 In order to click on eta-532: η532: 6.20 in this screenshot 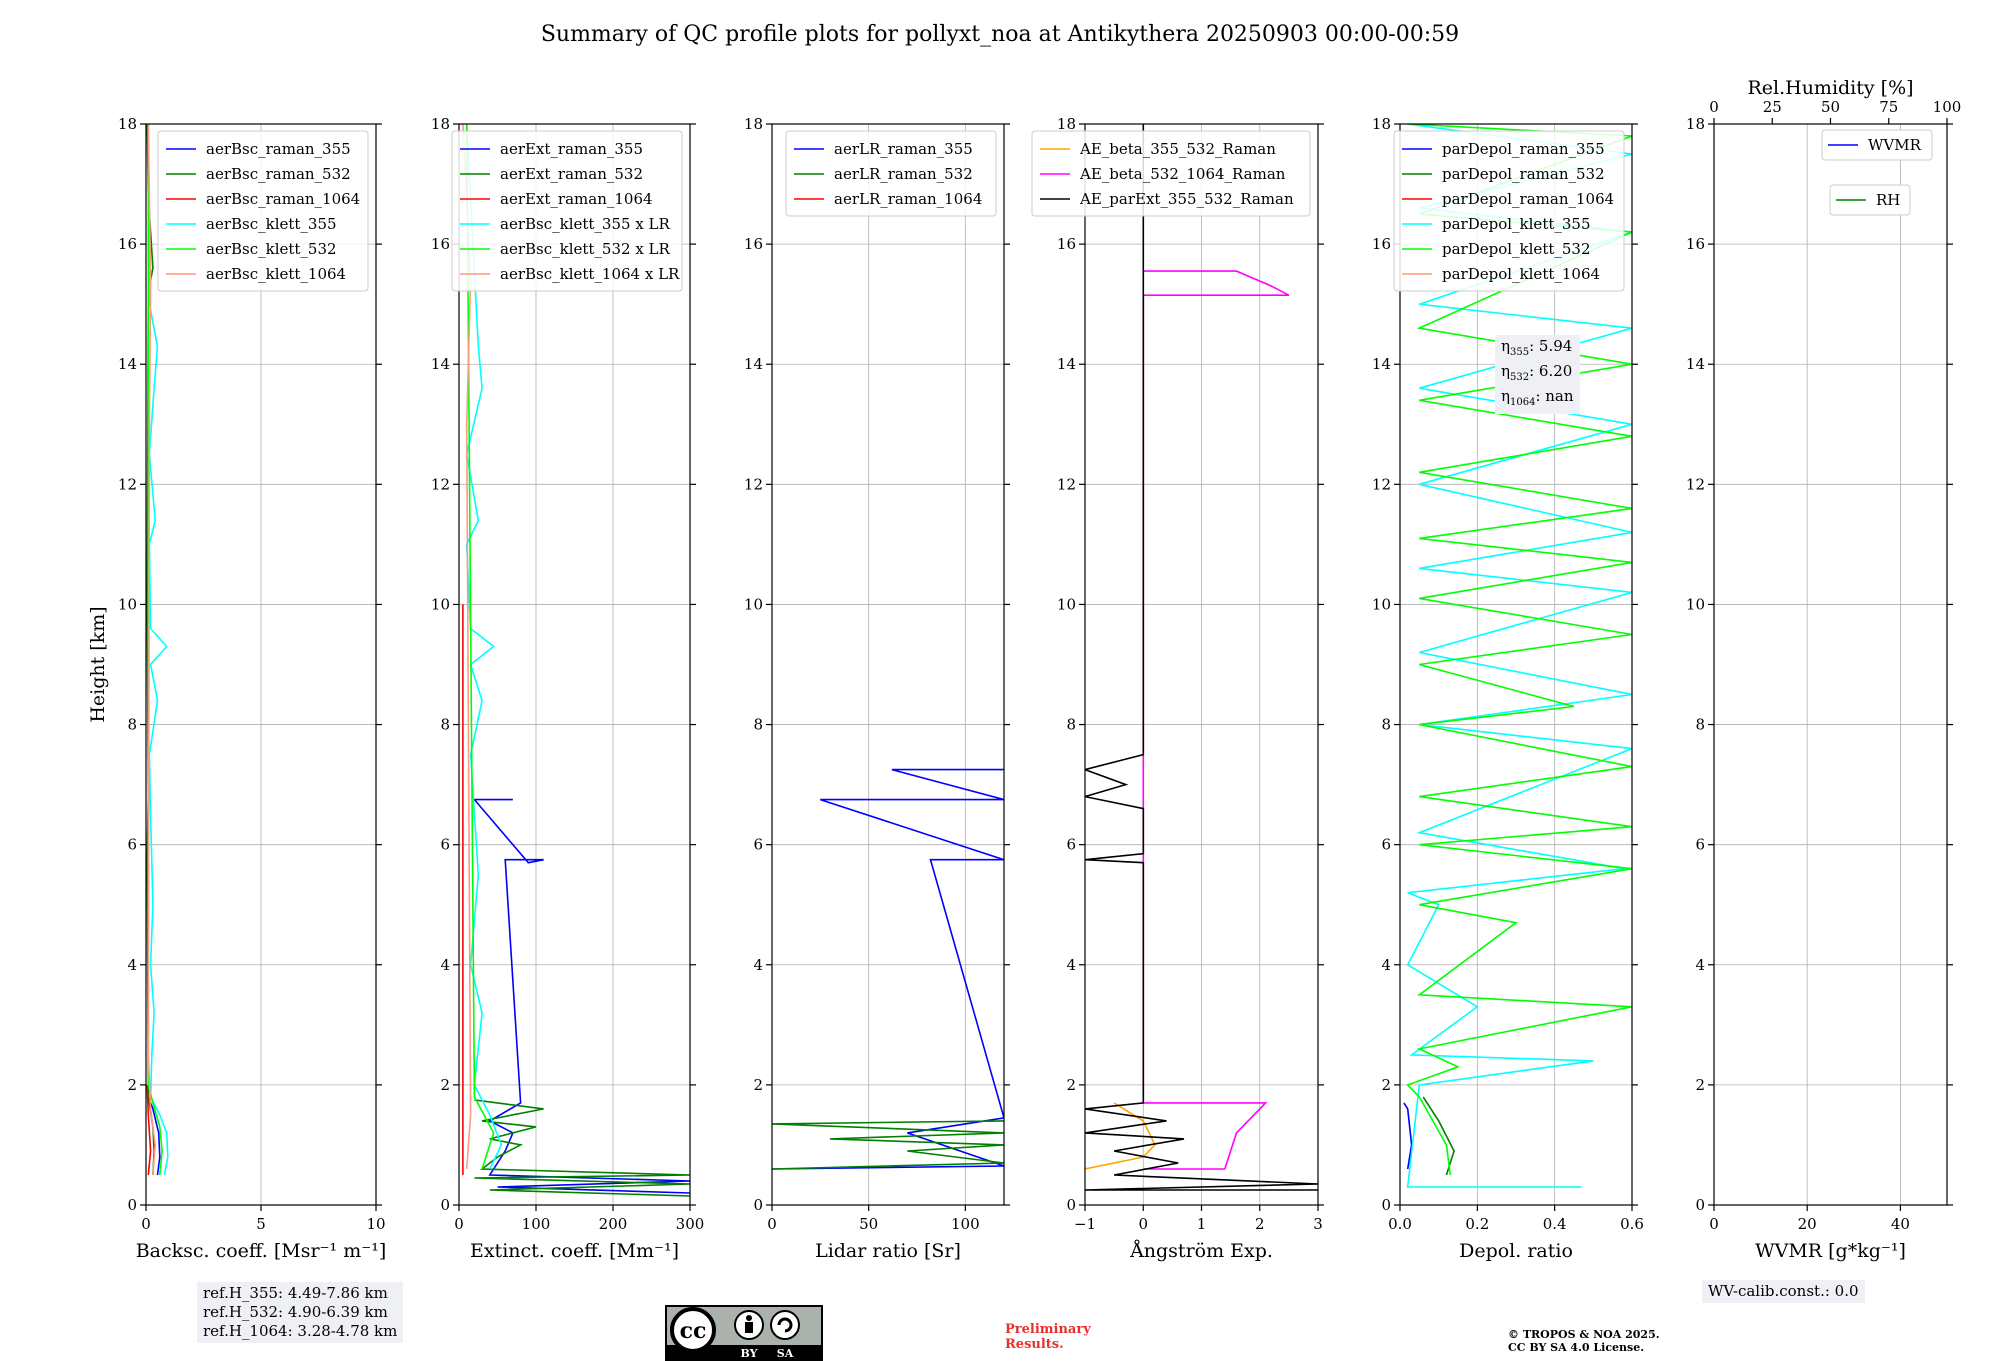, I will do `click(1537, 372)`.